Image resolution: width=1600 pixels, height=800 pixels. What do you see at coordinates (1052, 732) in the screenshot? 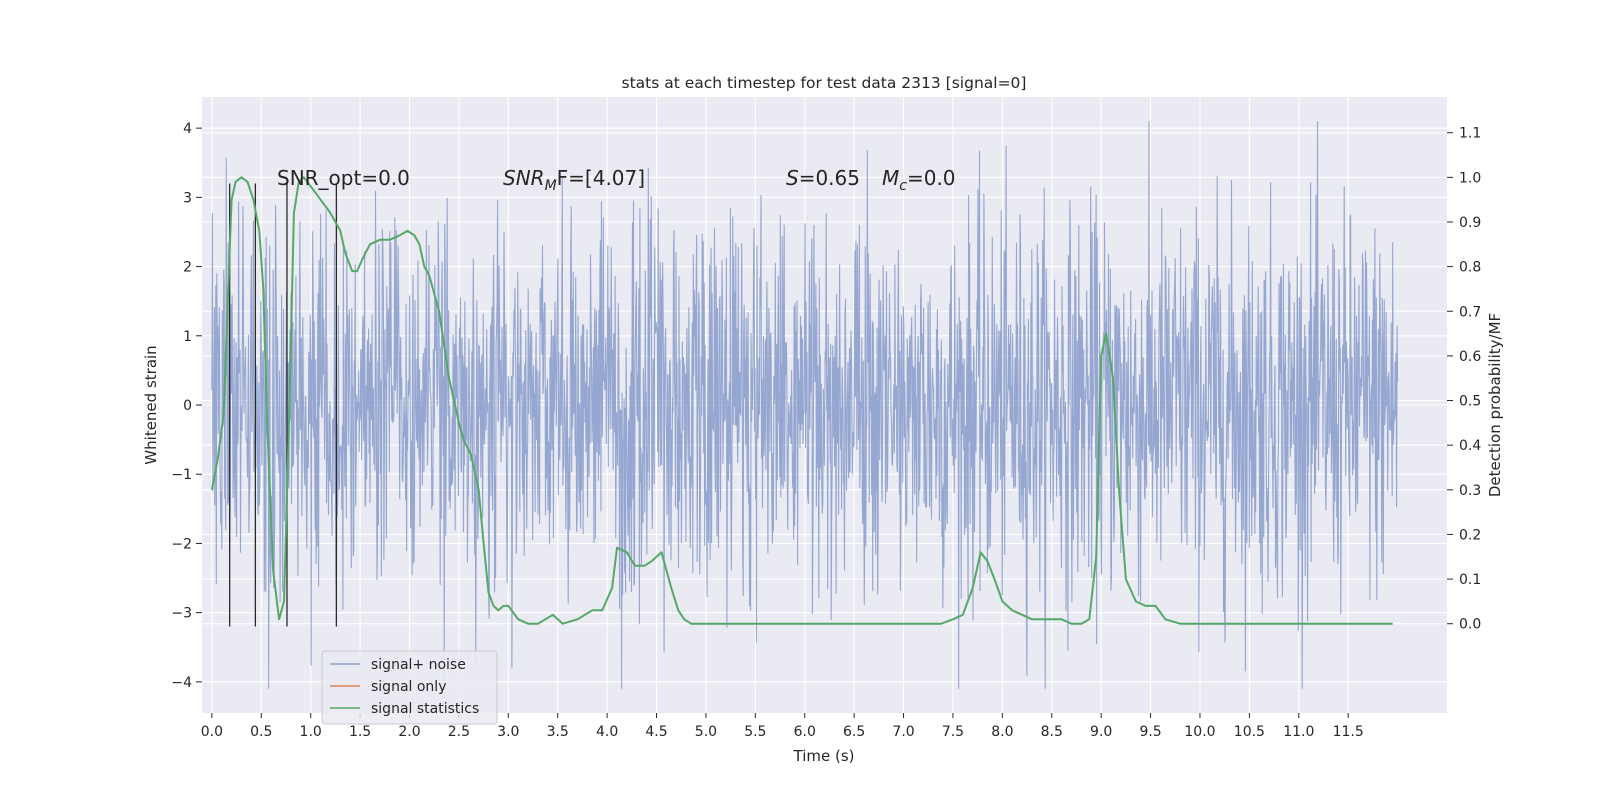
I see `x-tick-label: 8.5` at bounding box center [1052, 732].